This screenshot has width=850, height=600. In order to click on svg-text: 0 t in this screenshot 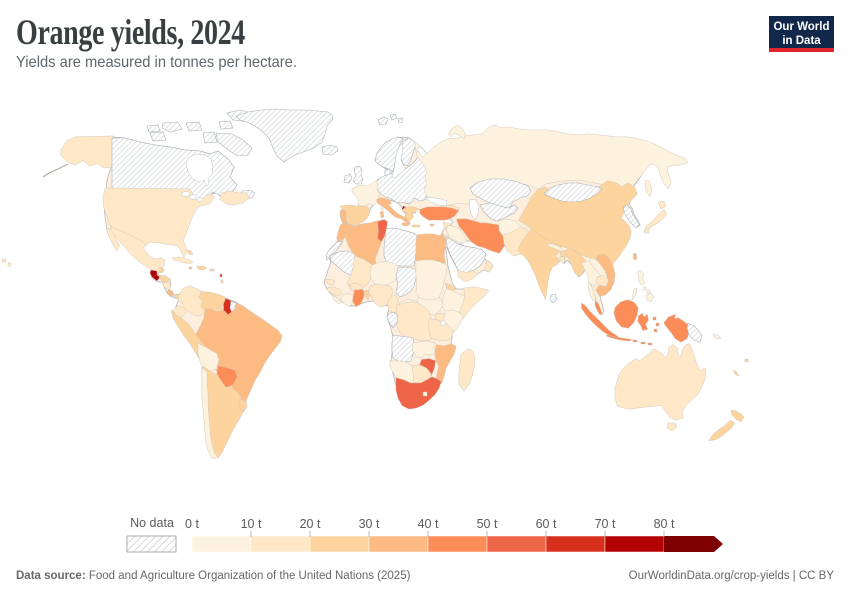, I will do `click(192, 524)`.